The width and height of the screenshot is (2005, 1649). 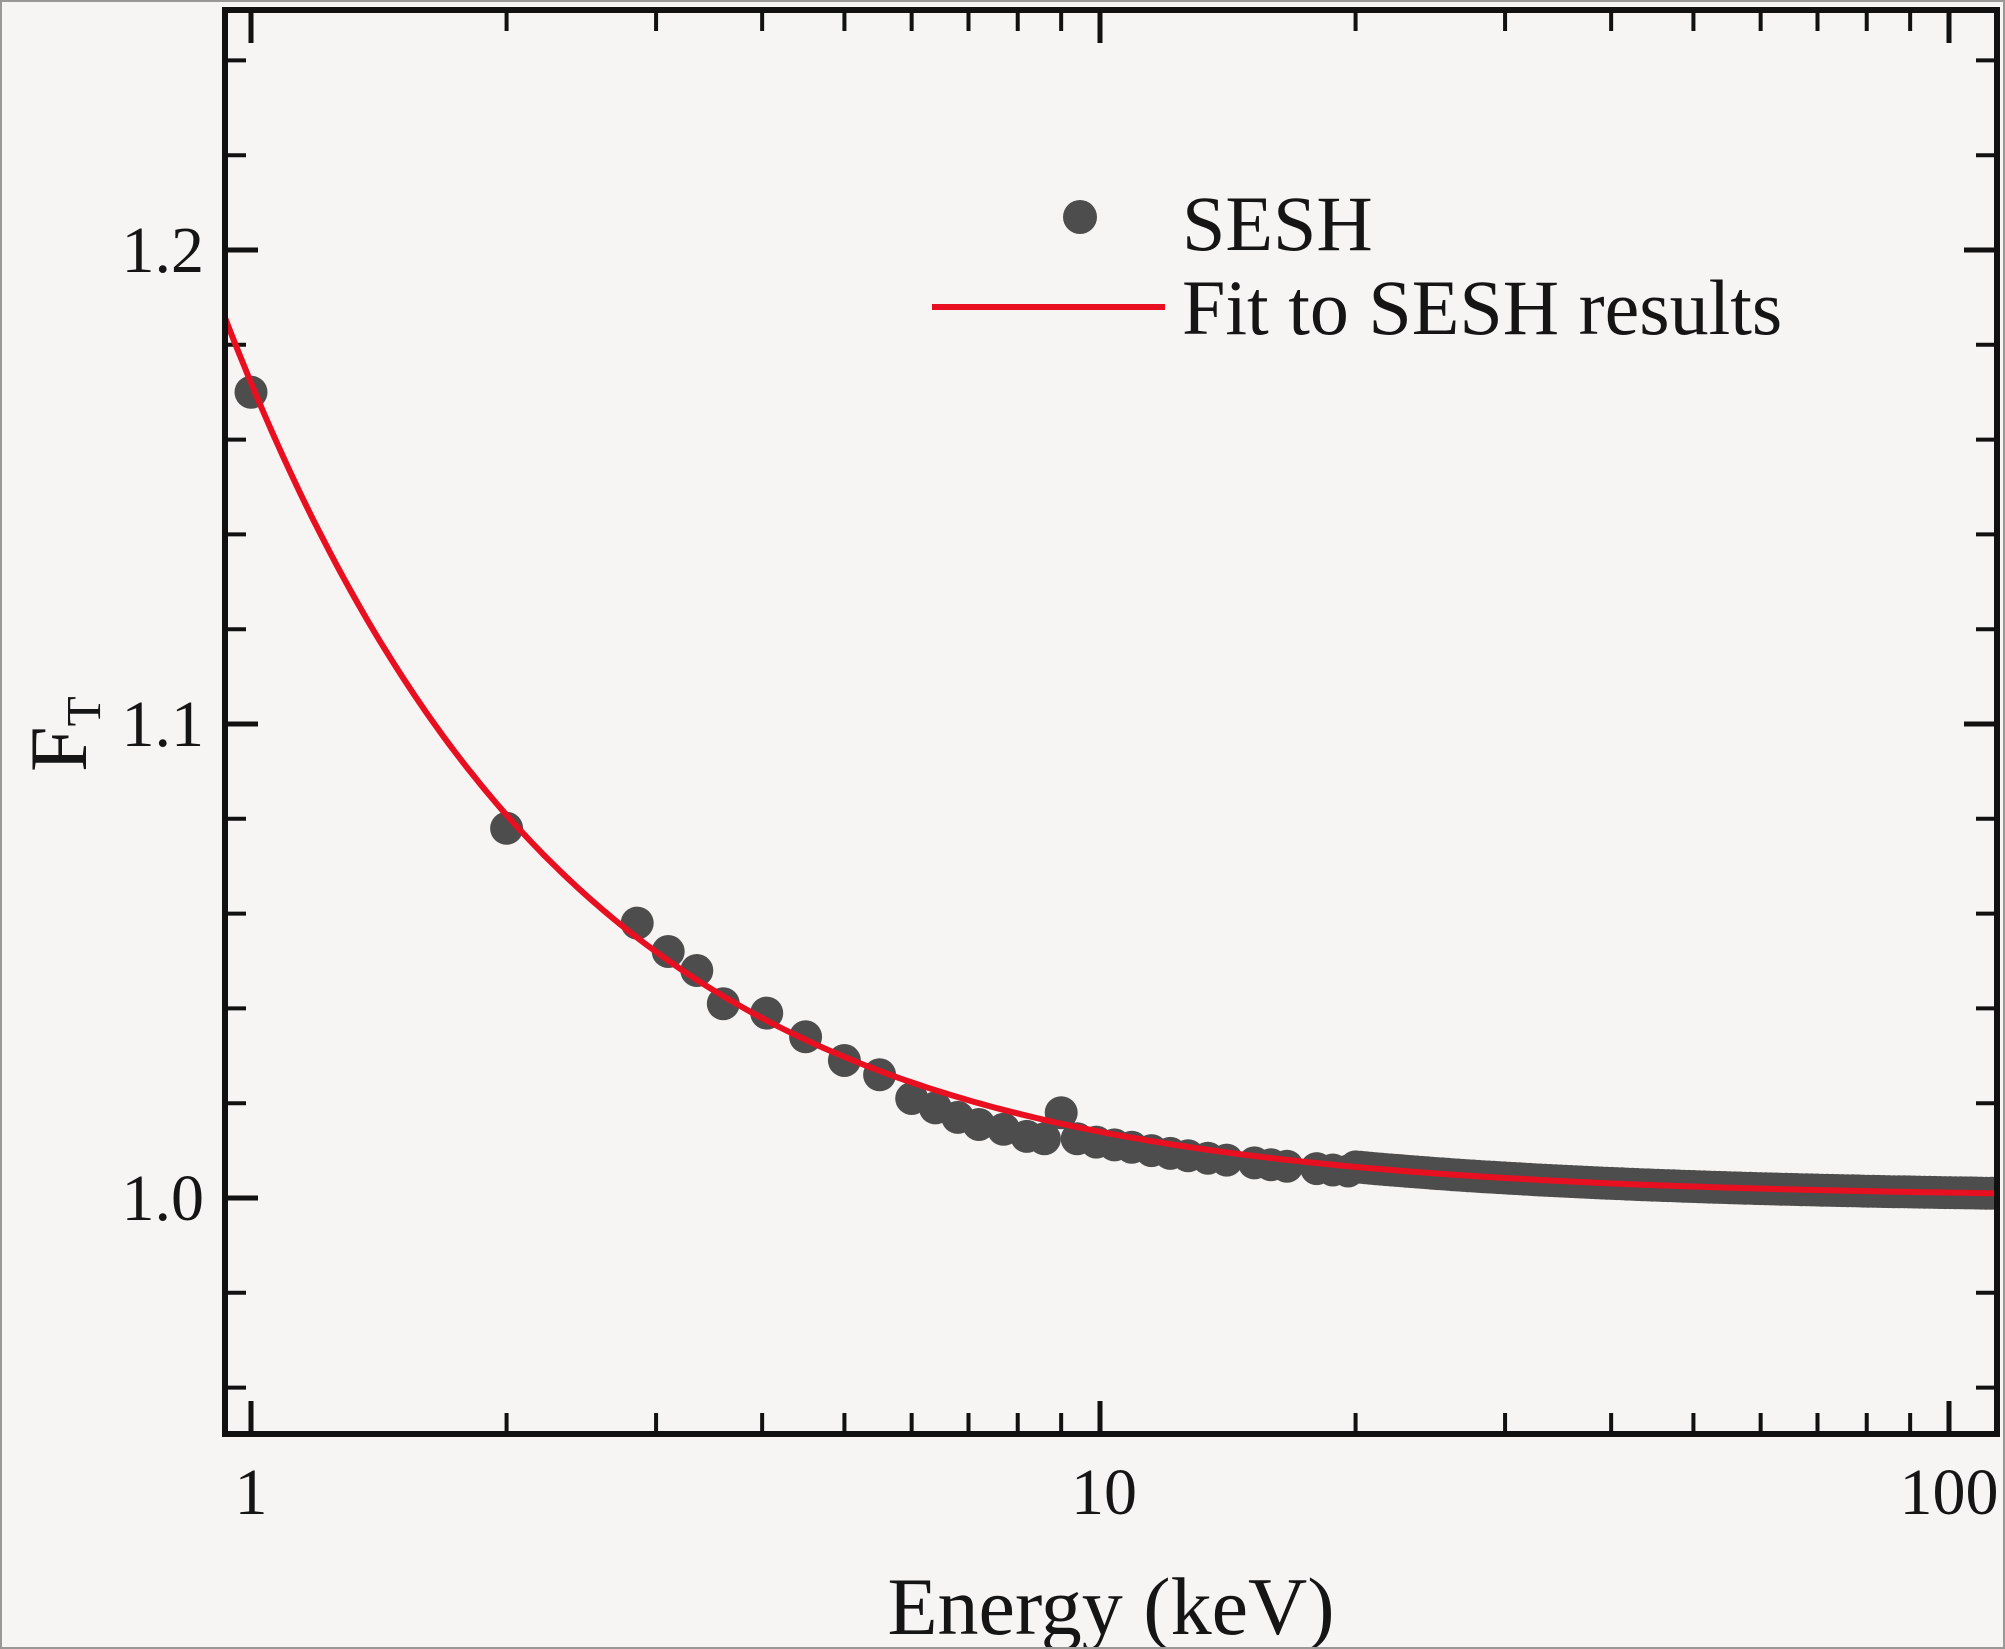 What do you see at coordinates (83, 711) in the screenshot?
I see `y-axis-title-subscript: T` at bounding box center [83, 711].